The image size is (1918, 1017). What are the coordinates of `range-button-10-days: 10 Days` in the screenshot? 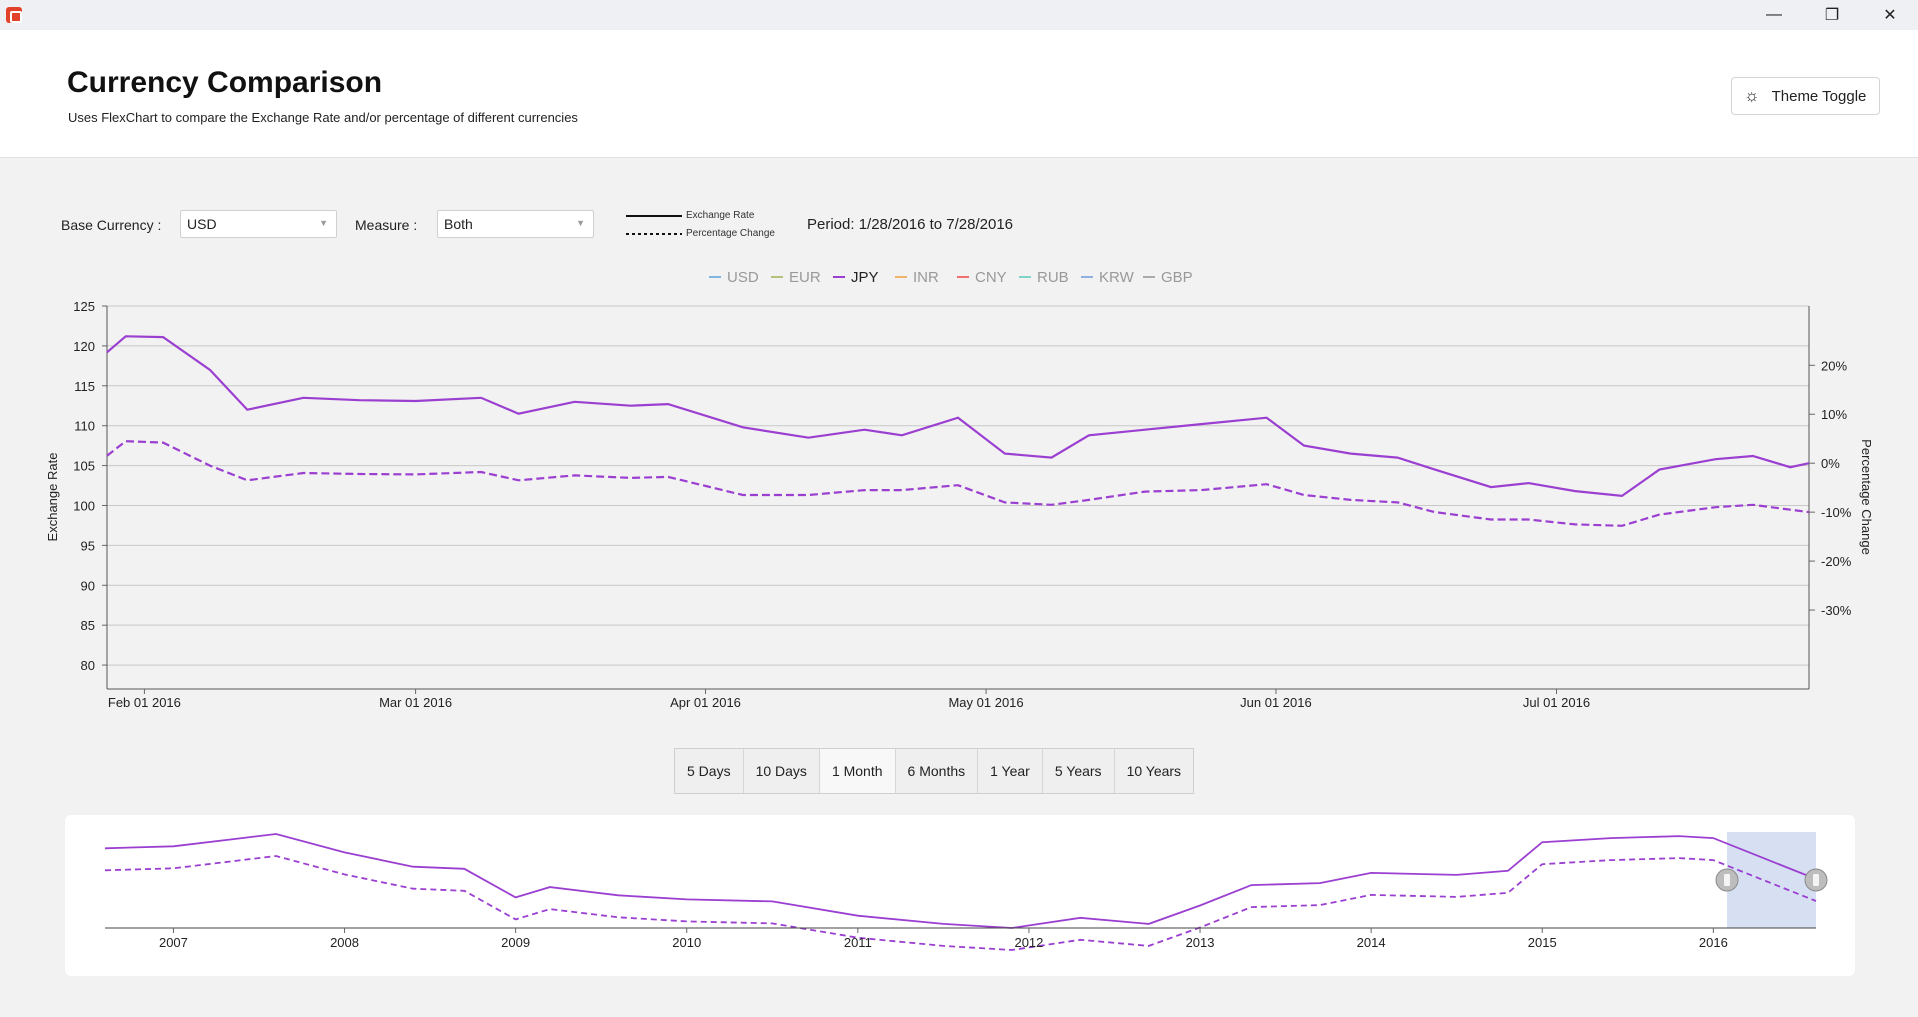 It's located at (782, 771).